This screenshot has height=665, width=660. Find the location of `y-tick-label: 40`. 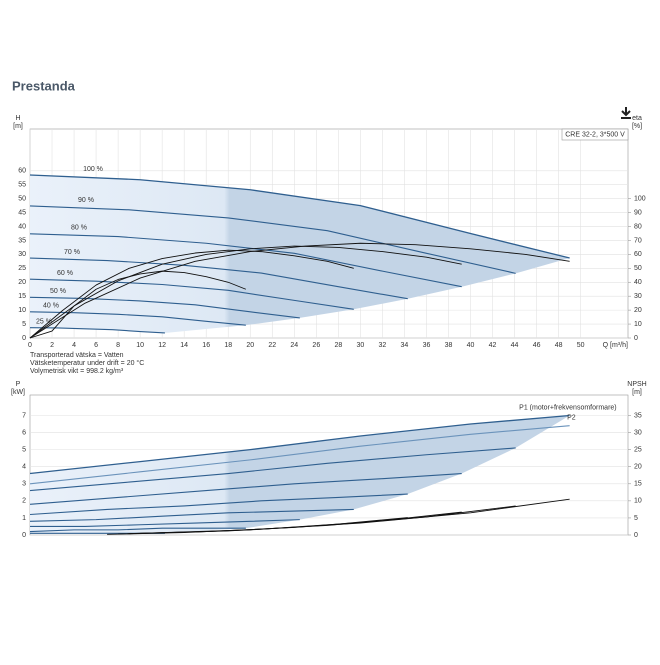

y-tick-label: 40 is located at coordinates (22, 226).